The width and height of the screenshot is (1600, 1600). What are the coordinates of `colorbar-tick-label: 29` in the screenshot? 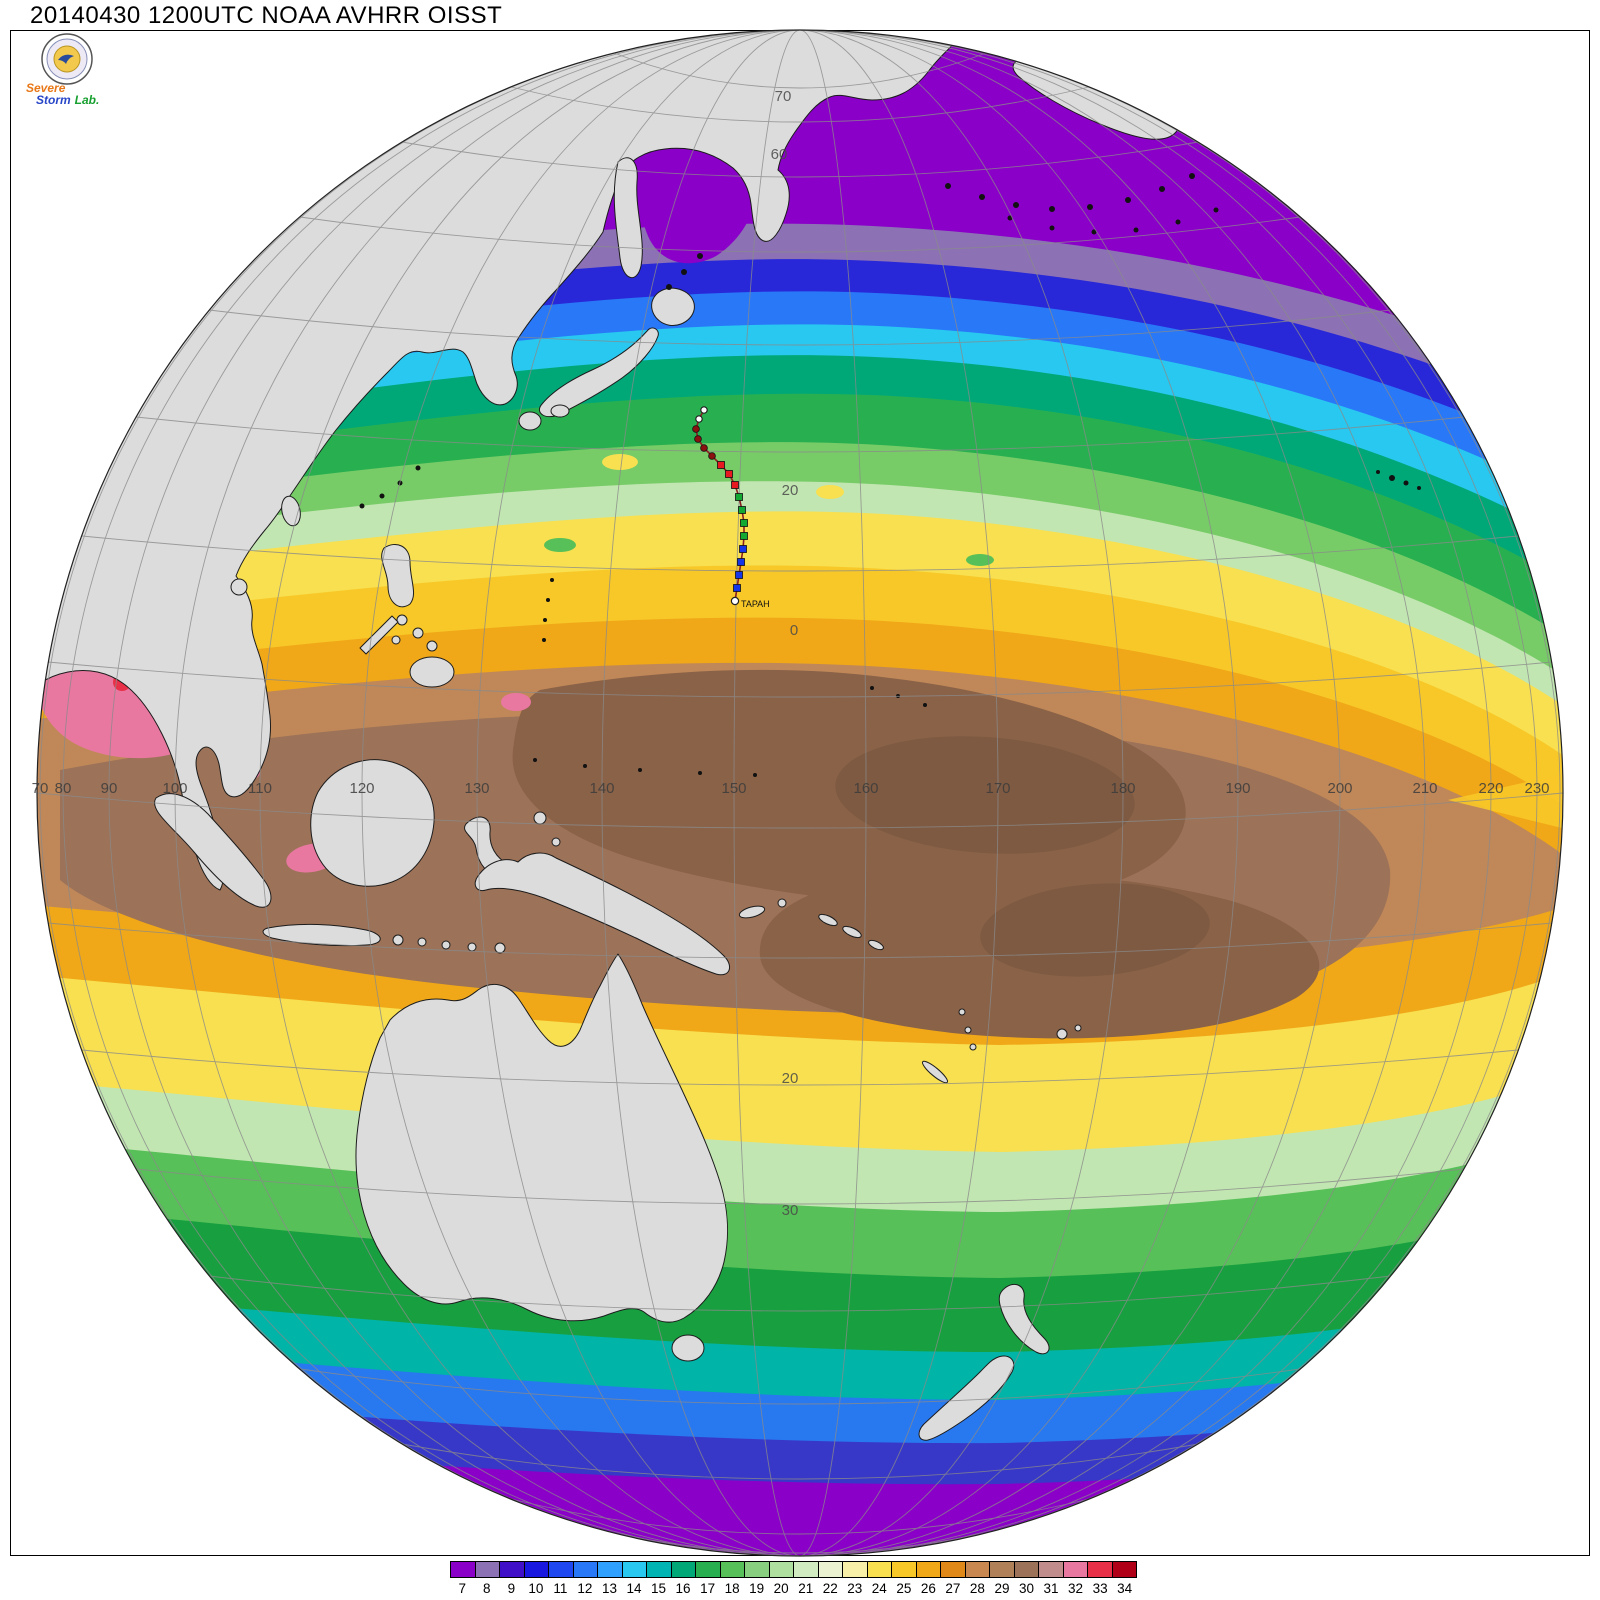 It's located at (1002, 1588).